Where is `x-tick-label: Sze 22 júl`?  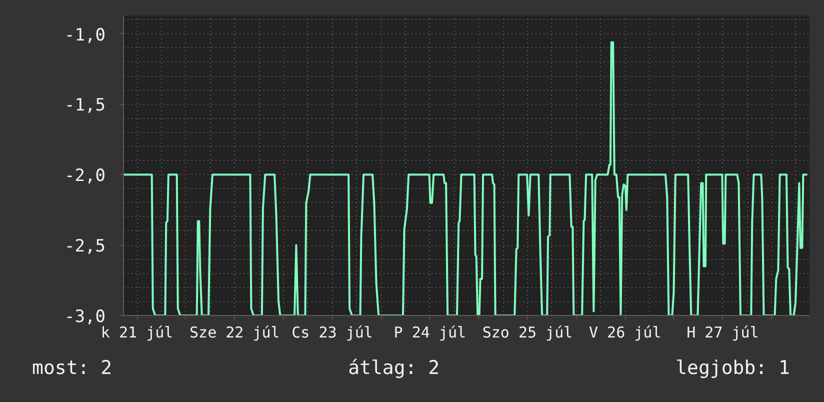 x-tick-label: Sze 22 júl is located at coordinates (235, 333).